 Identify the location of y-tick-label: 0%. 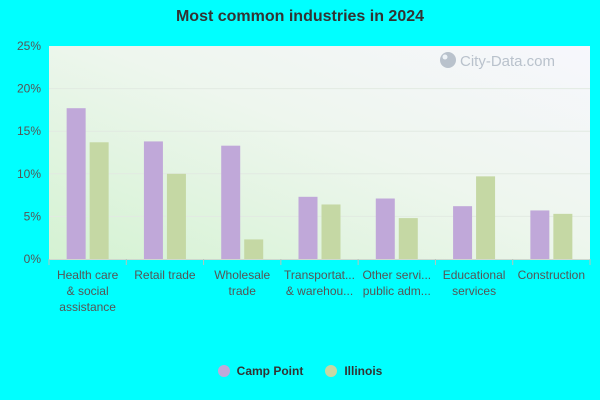
(33, 259).